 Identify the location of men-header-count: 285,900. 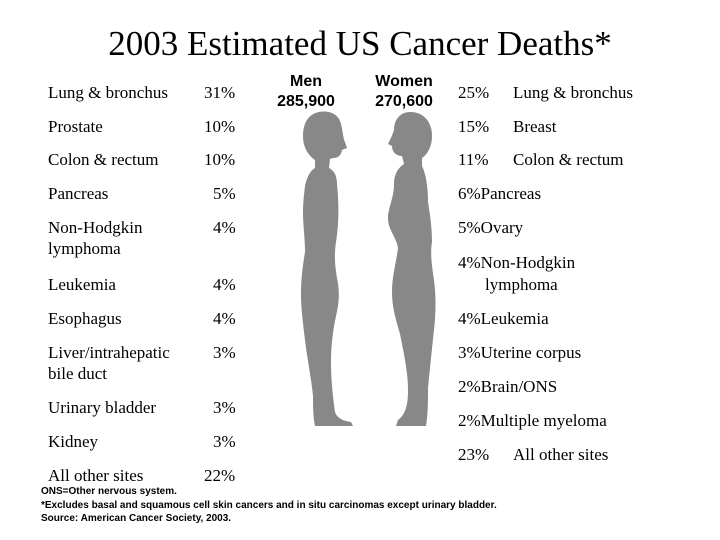
(306, 101).